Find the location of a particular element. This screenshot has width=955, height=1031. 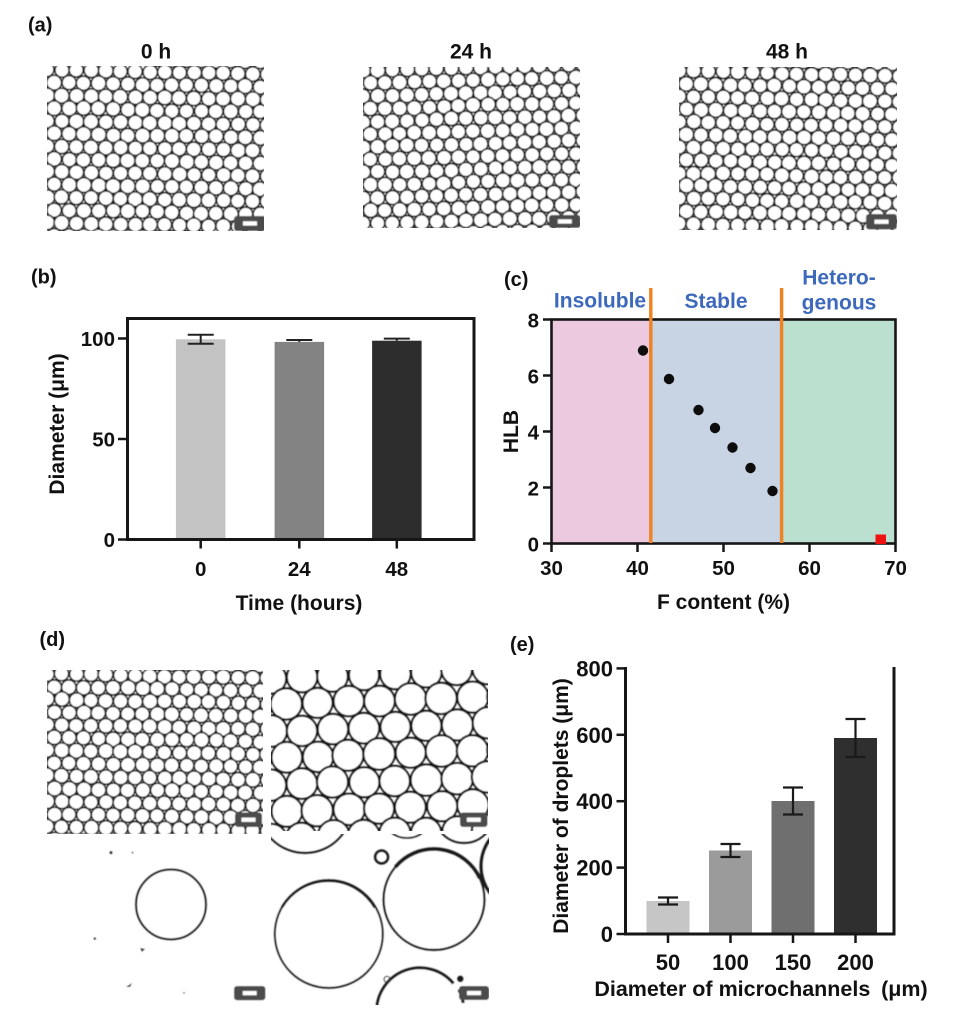

svg-text: Diameter of microchannels (μm) is located at coordinates (760, 989).